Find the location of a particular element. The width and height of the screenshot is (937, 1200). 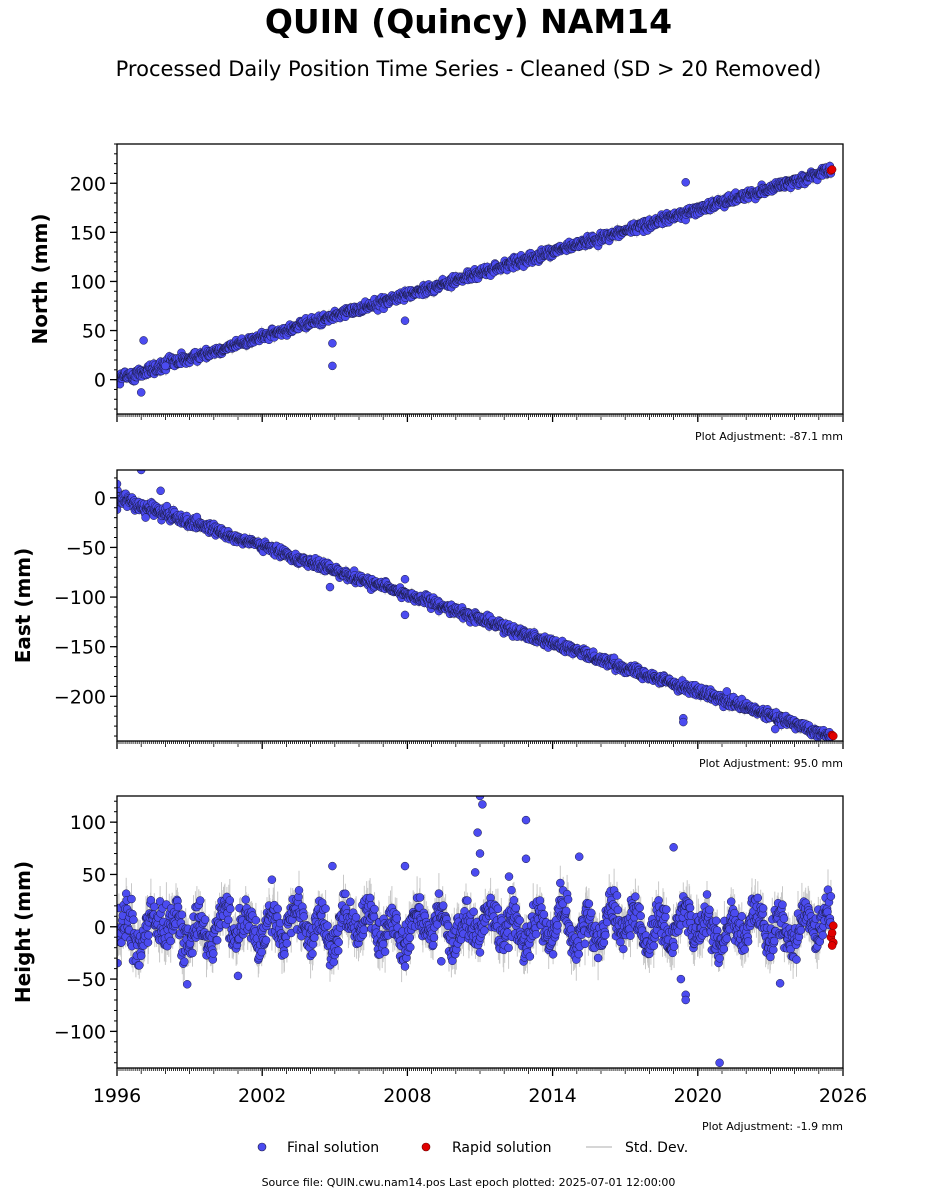

rapid-point is located at coordinates (832, 169).